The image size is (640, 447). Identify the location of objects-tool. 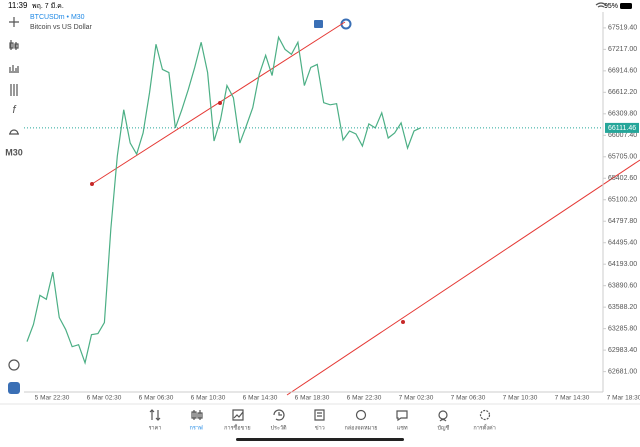
(14, 132).